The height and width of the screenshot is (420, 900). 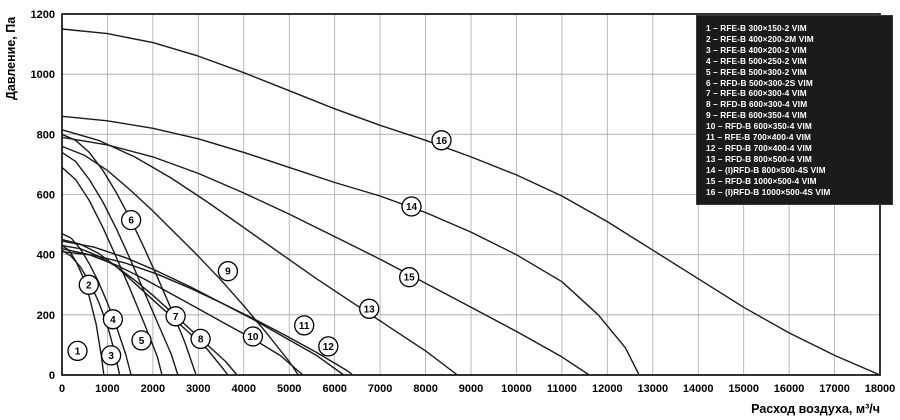 What do you see at coordinates (153, 389) in the screenshot?
I see `x-tick-label: 2000` at bounding box center [153, 389].